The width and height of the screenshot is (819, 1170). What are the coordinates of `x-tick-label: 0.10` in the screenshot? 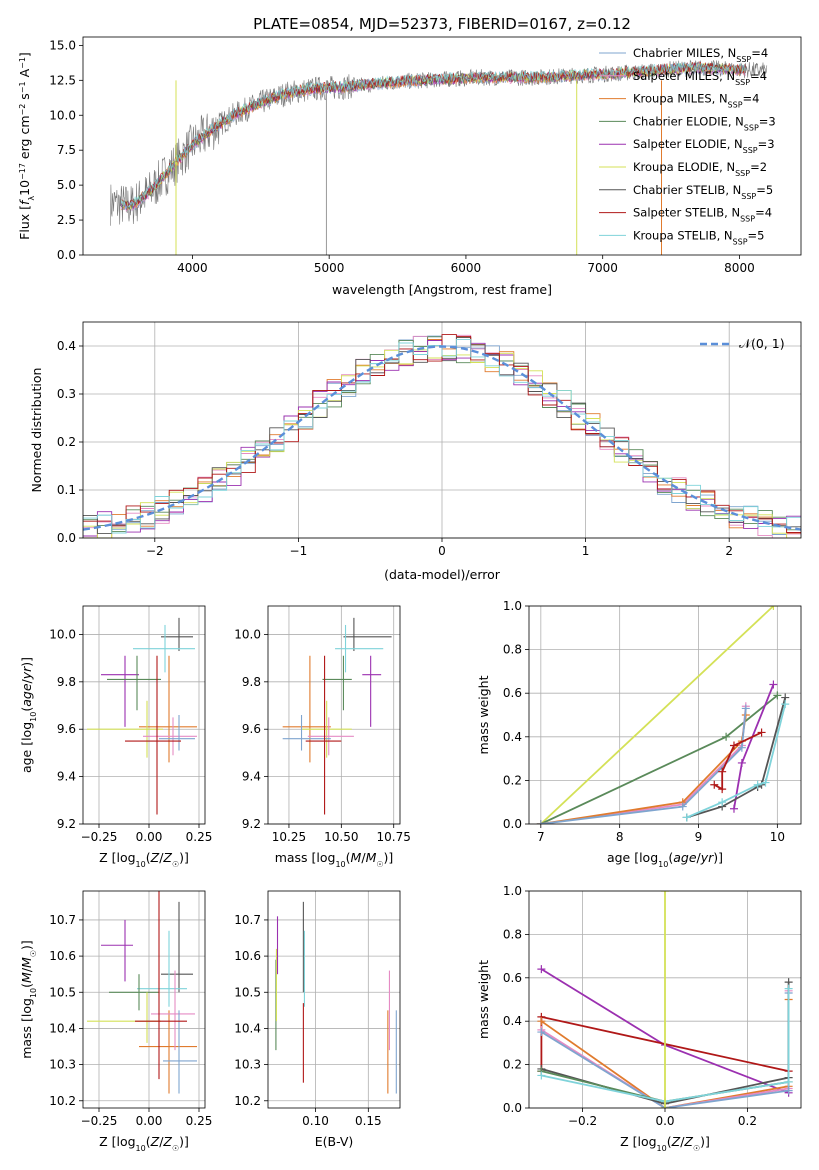 It's located at (315, 1121).